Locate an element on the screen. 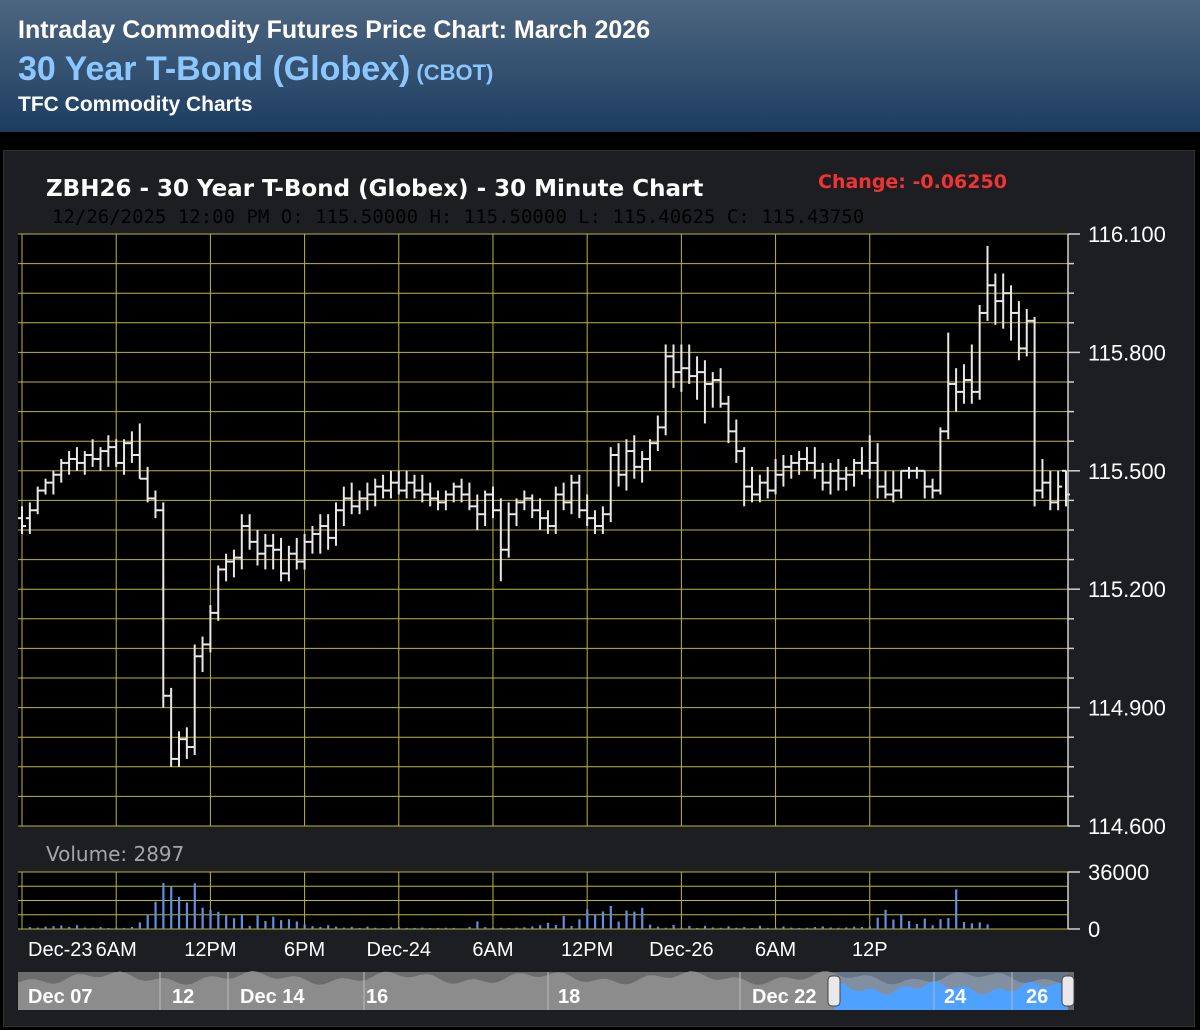 The height and width of the screenshot is (1030, 1200). navigator-series is located at coordinates (543, 990).